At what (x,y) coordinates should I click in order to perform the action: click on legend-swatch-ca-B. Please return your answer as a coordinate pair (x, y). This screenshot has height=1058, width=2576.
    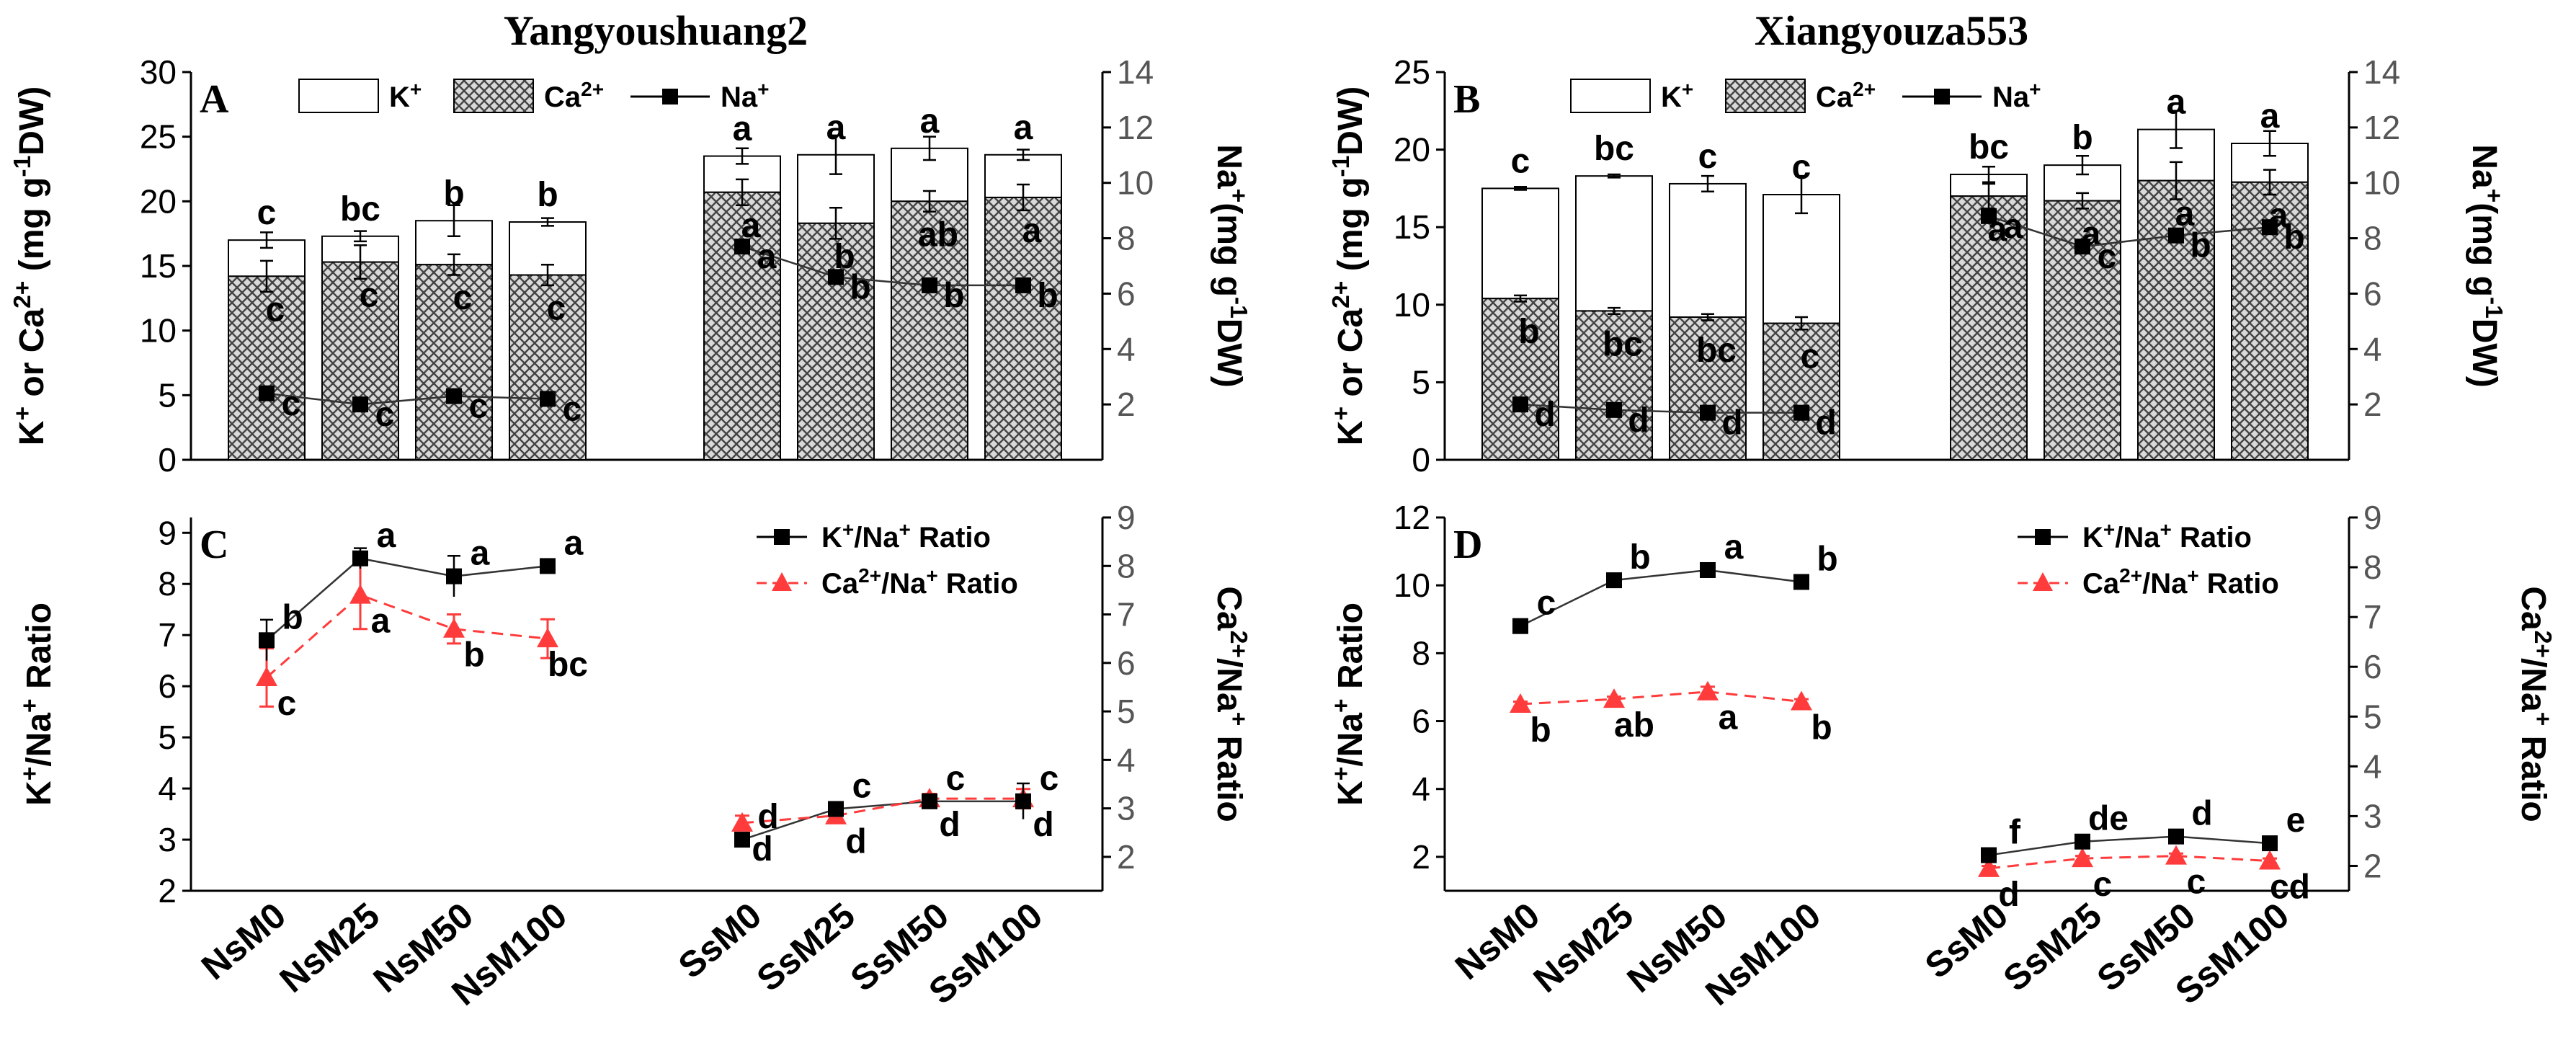
    Looking at the image, I should click on (1765, 96).